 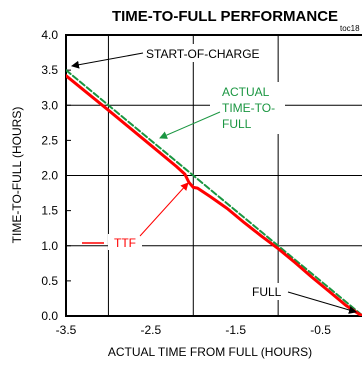 I want to click on y-axis-label: TIME-TO-FULL (HOURS), so click(x=17, y=175).